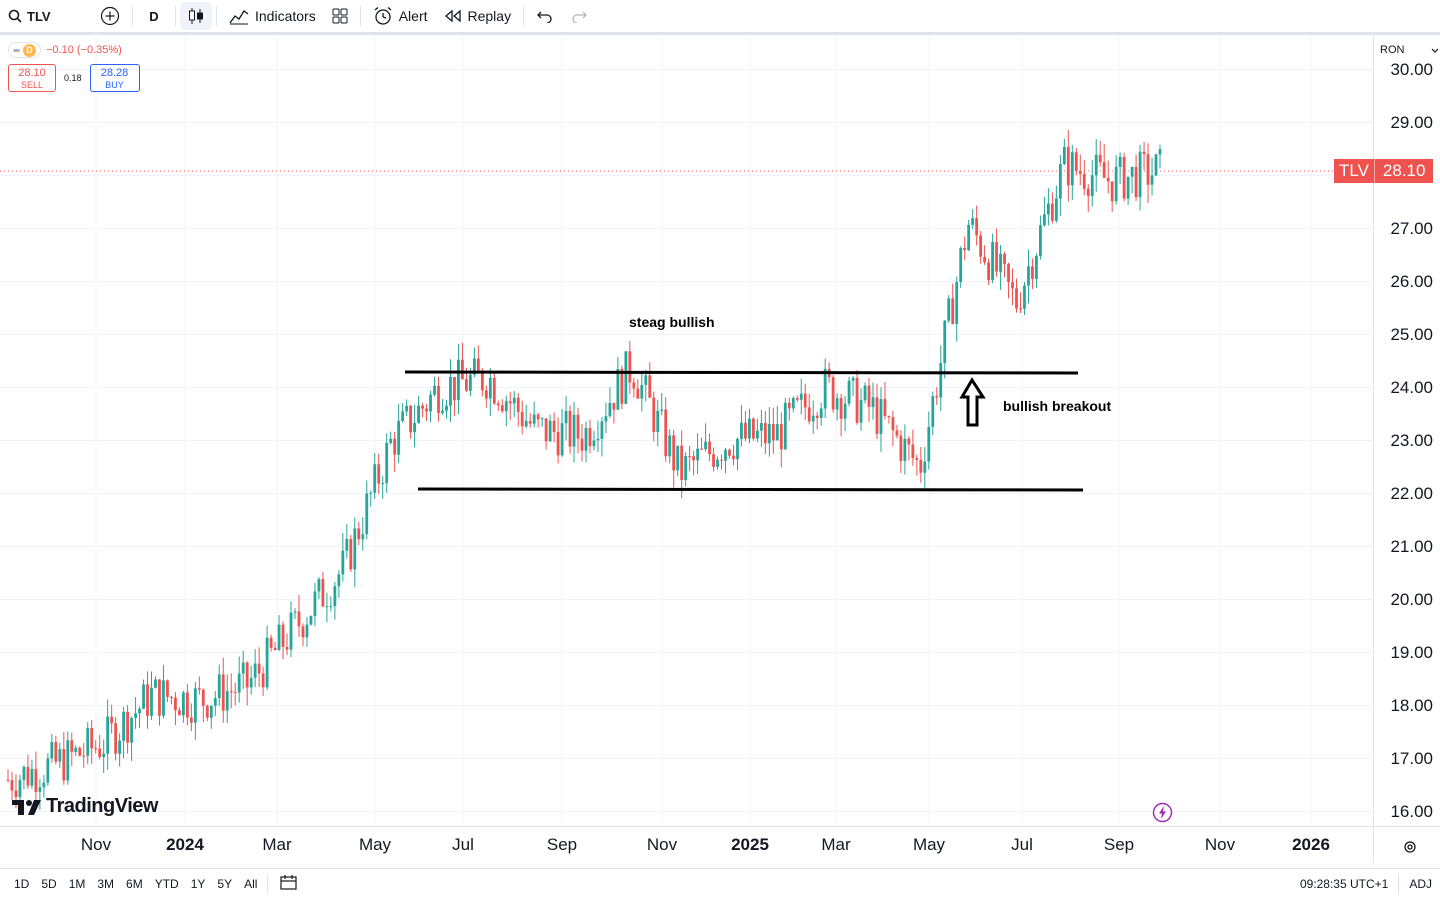 This screenshot has width=1440, height=898. Describe the element at coordinates (196, 16) in the screenshot. I see `chart-type-button` at that location.